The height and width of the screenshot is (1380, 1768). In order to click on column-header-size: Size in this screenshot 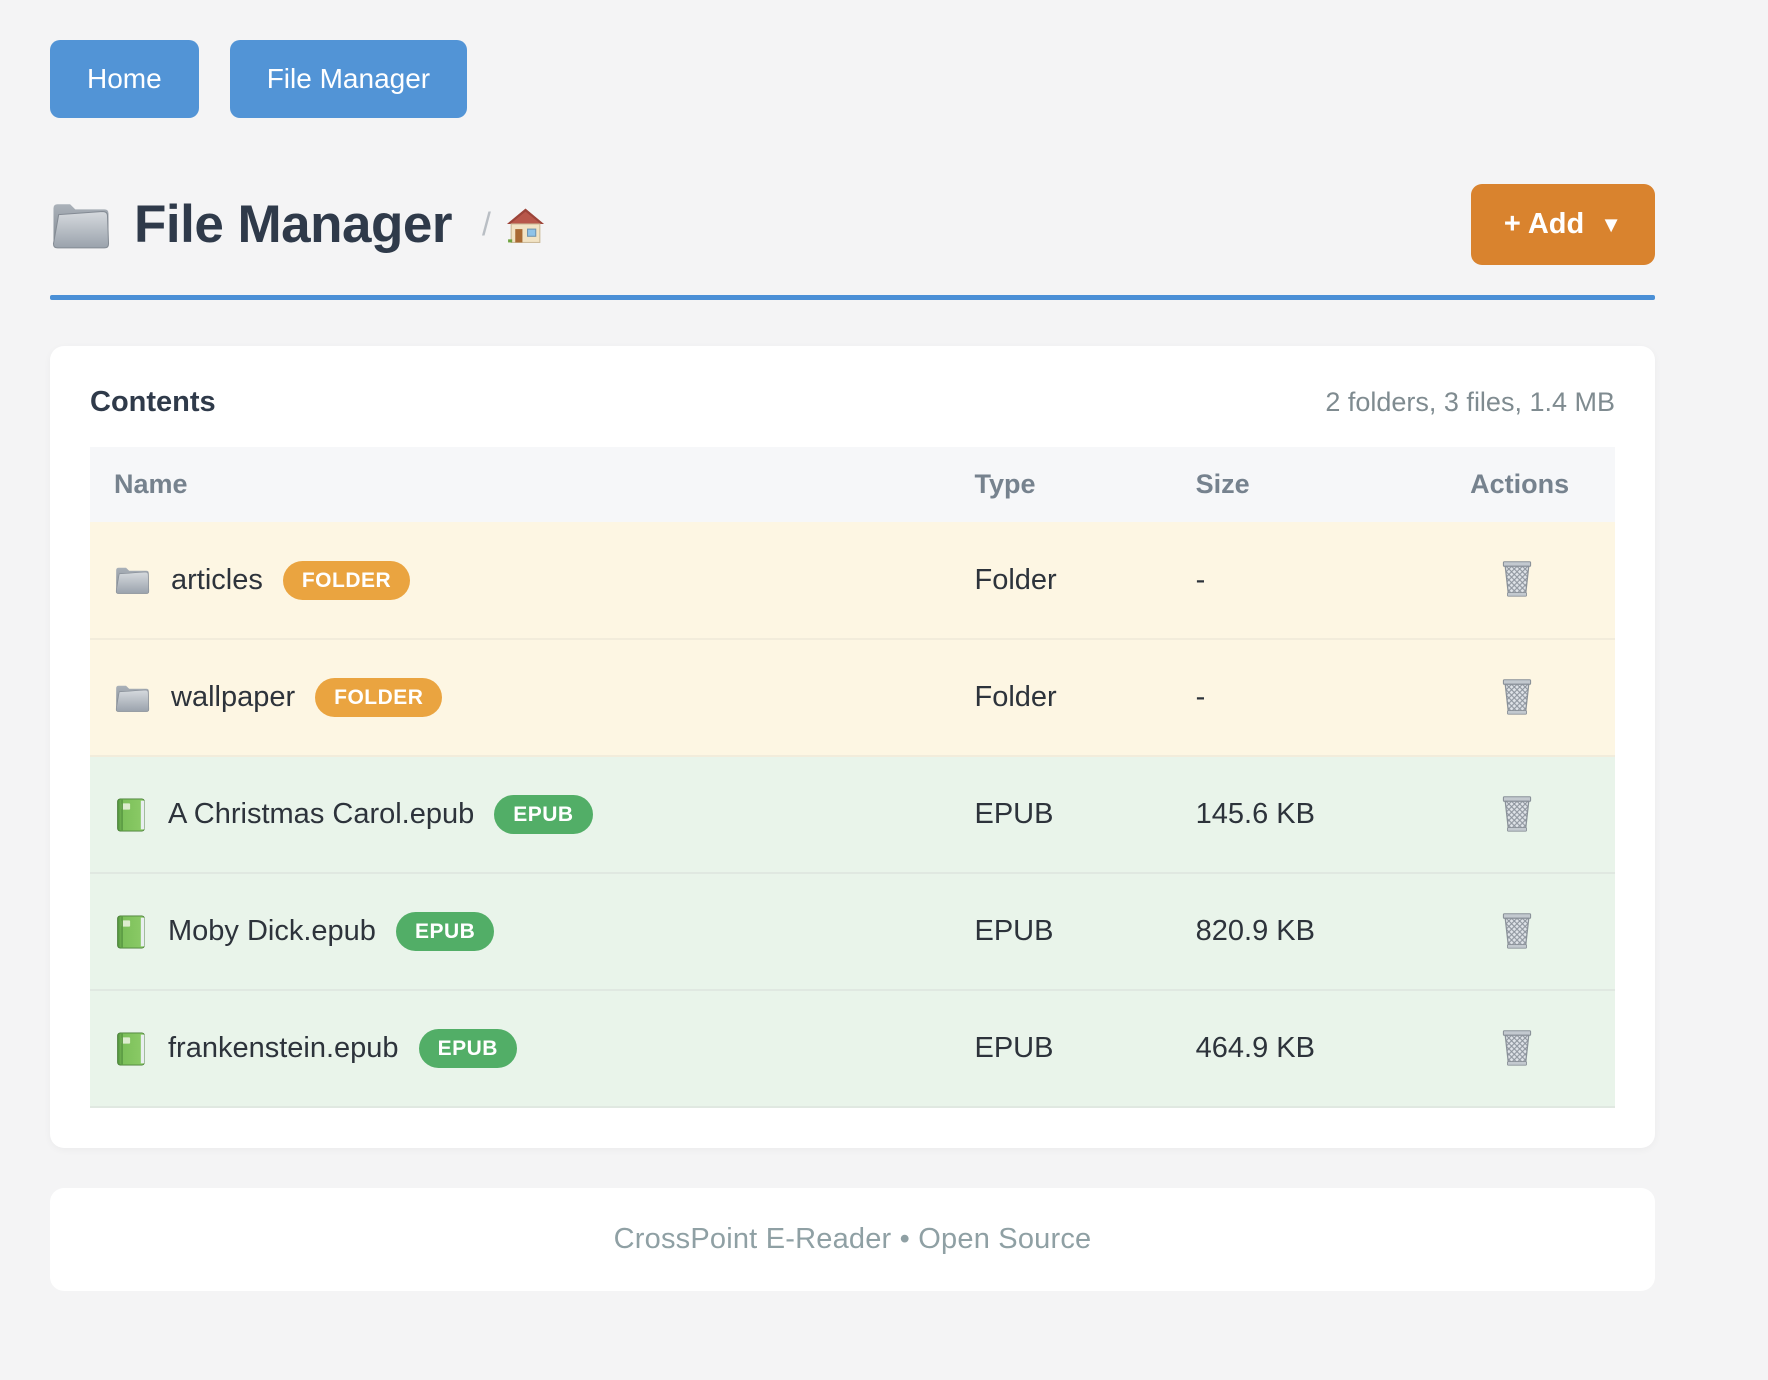, I will do `click(1333, 484)`.